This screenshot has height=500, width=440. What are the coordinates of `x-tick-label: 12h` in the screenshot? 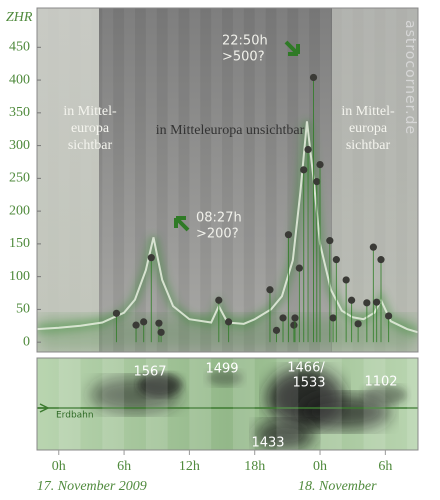 It's located at (189, 466).